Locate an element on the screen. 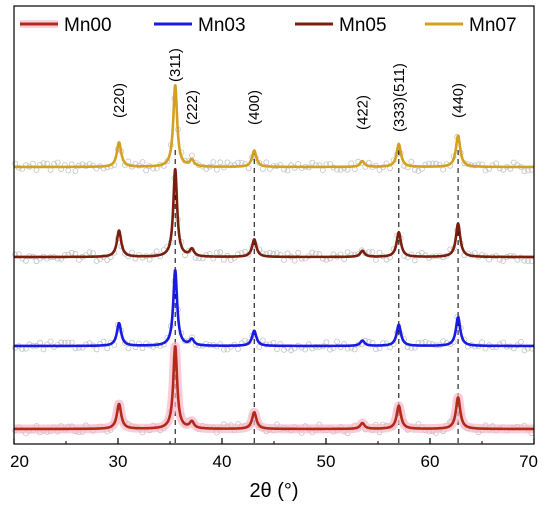  x-tick-label: 40 is located at coordinates (222, 461).